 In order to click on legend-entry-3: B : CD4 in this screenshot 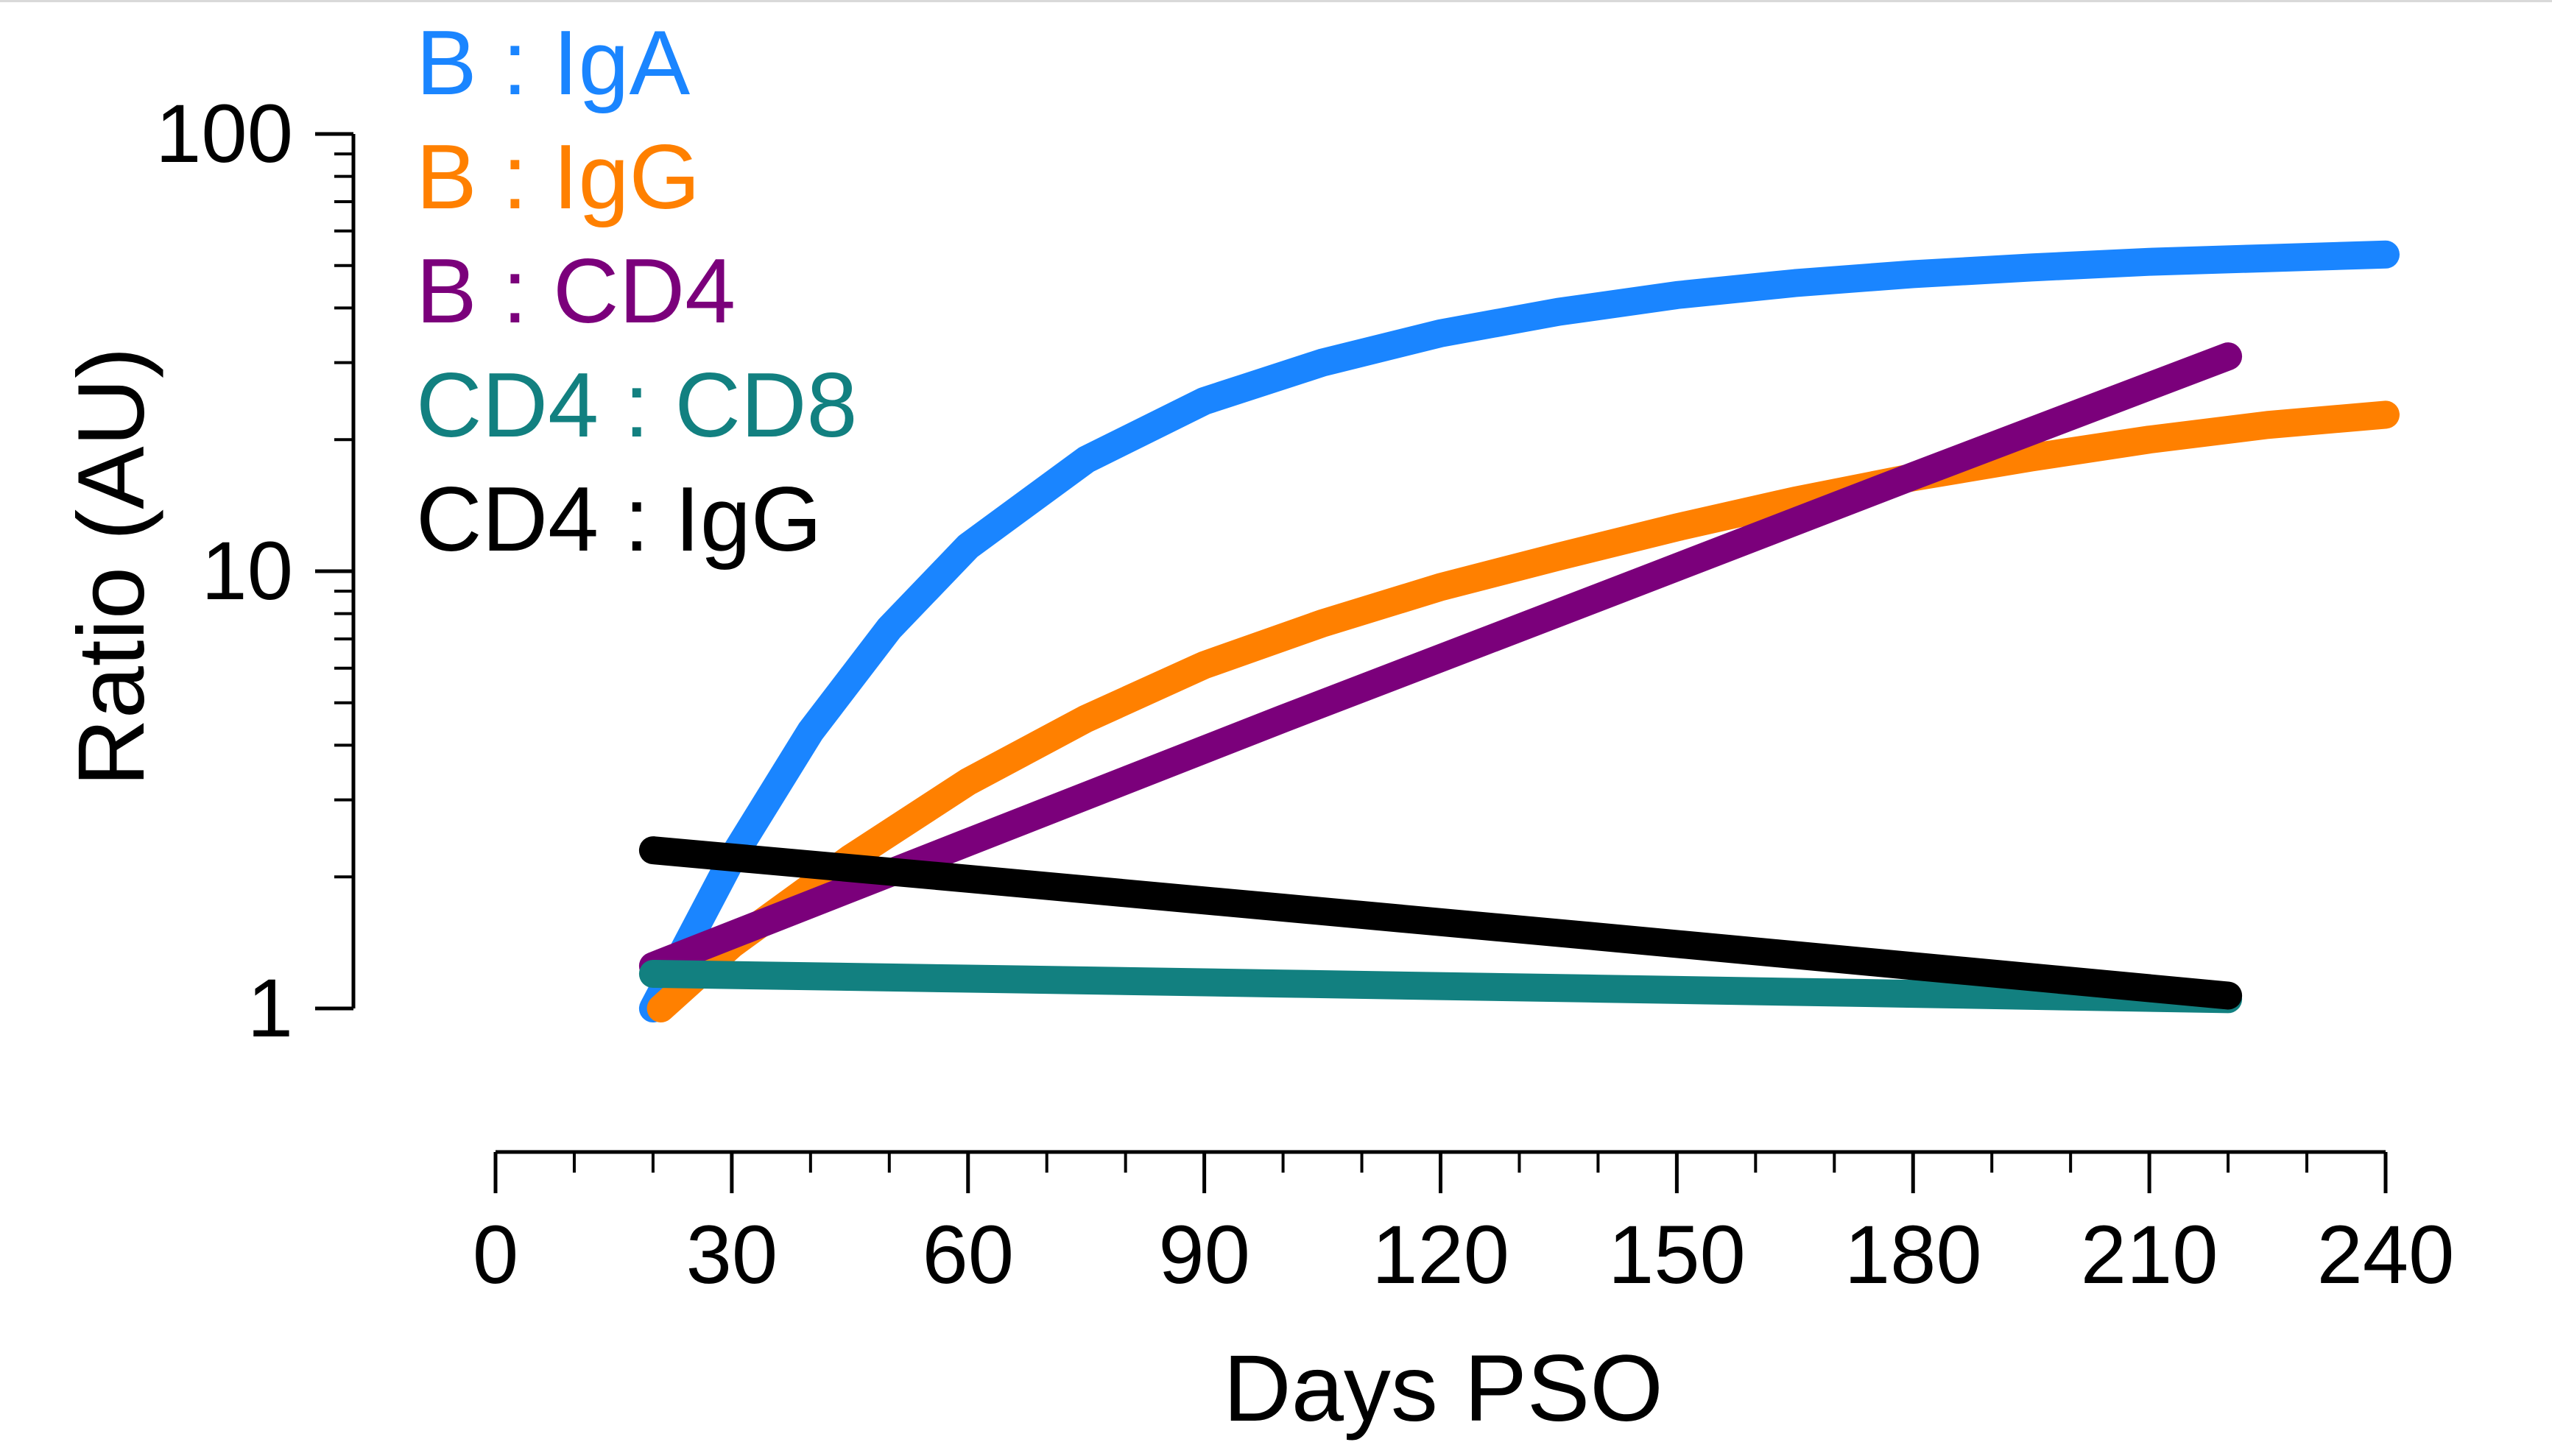, I will do `click(576, 291)`.